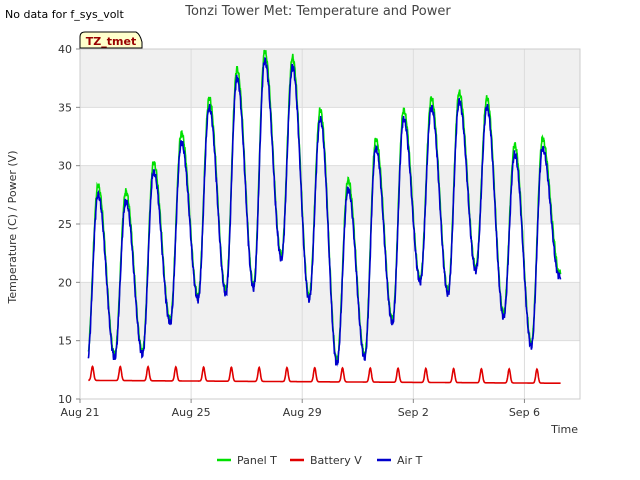  What do you see at coordinates (336, 460) in the screenshot?
I see `legend-label: Battery V` at bounding box center [336, 460].